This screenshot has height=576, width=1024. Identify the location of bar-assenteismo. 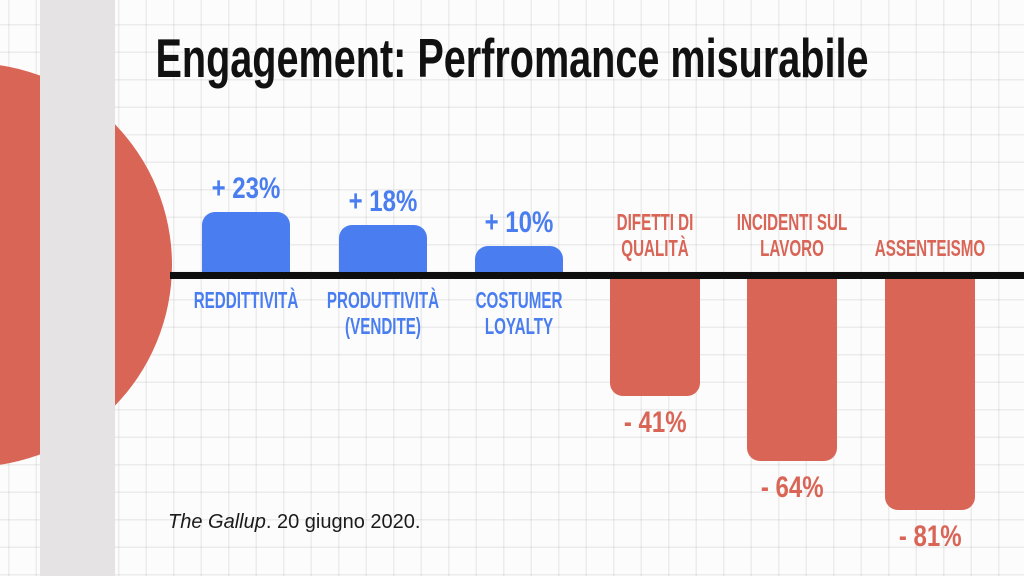
(930, 394).